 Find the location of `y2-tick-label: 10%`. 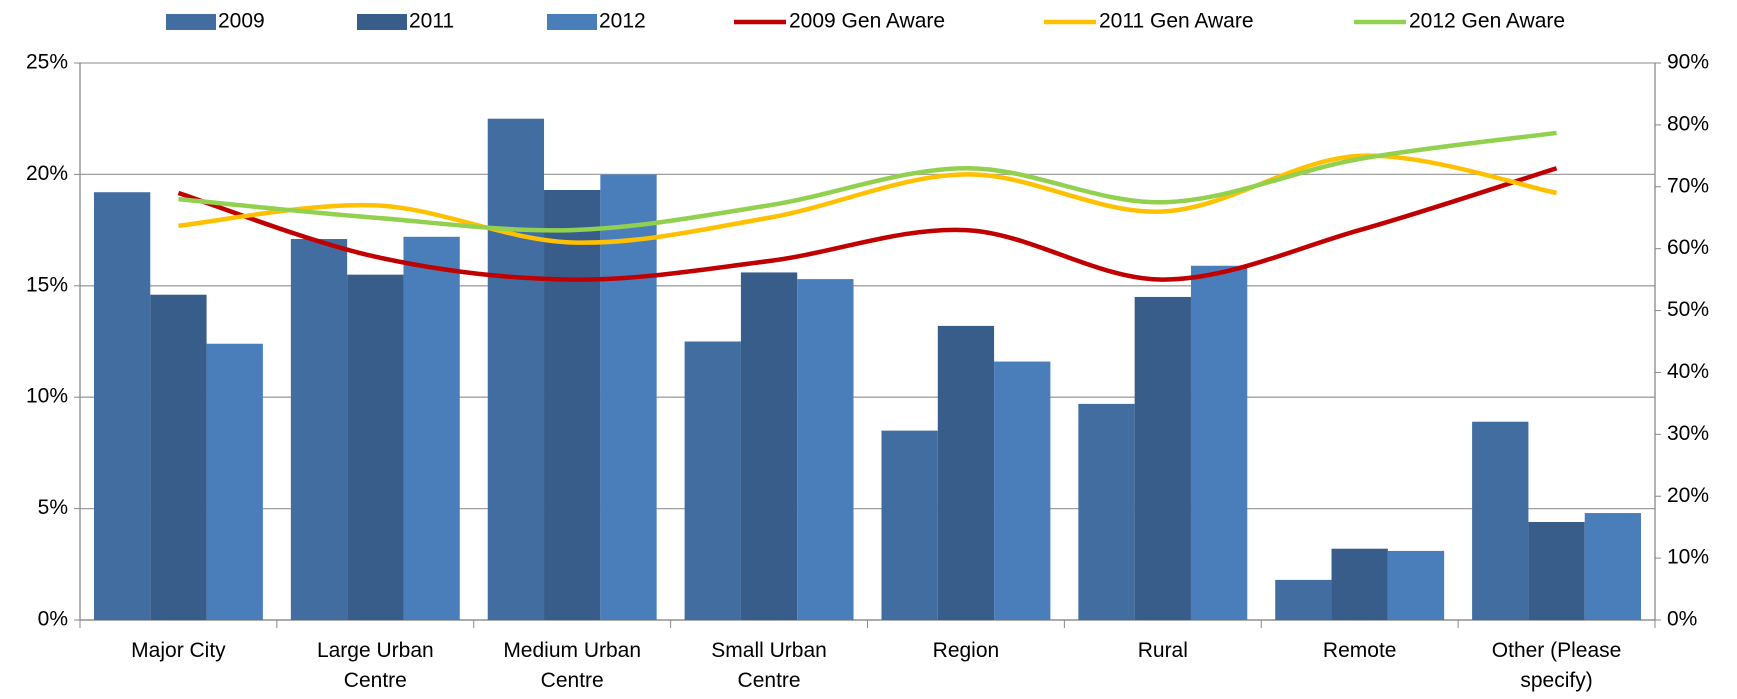

y2-tick-label: 10% is located at coordinates (1688, 557).